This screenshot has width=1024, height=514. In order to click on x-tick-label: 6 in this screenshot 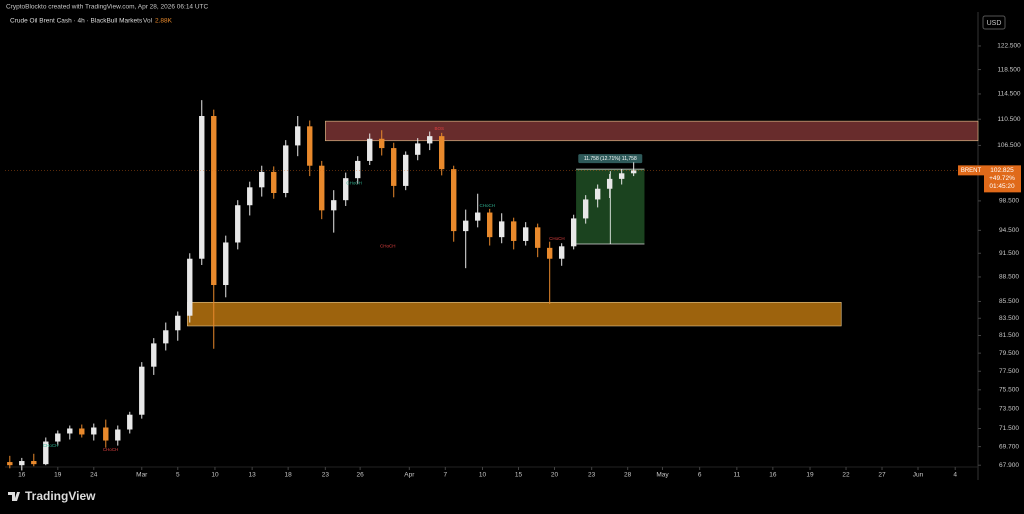, I will do `click(700, 475)`.